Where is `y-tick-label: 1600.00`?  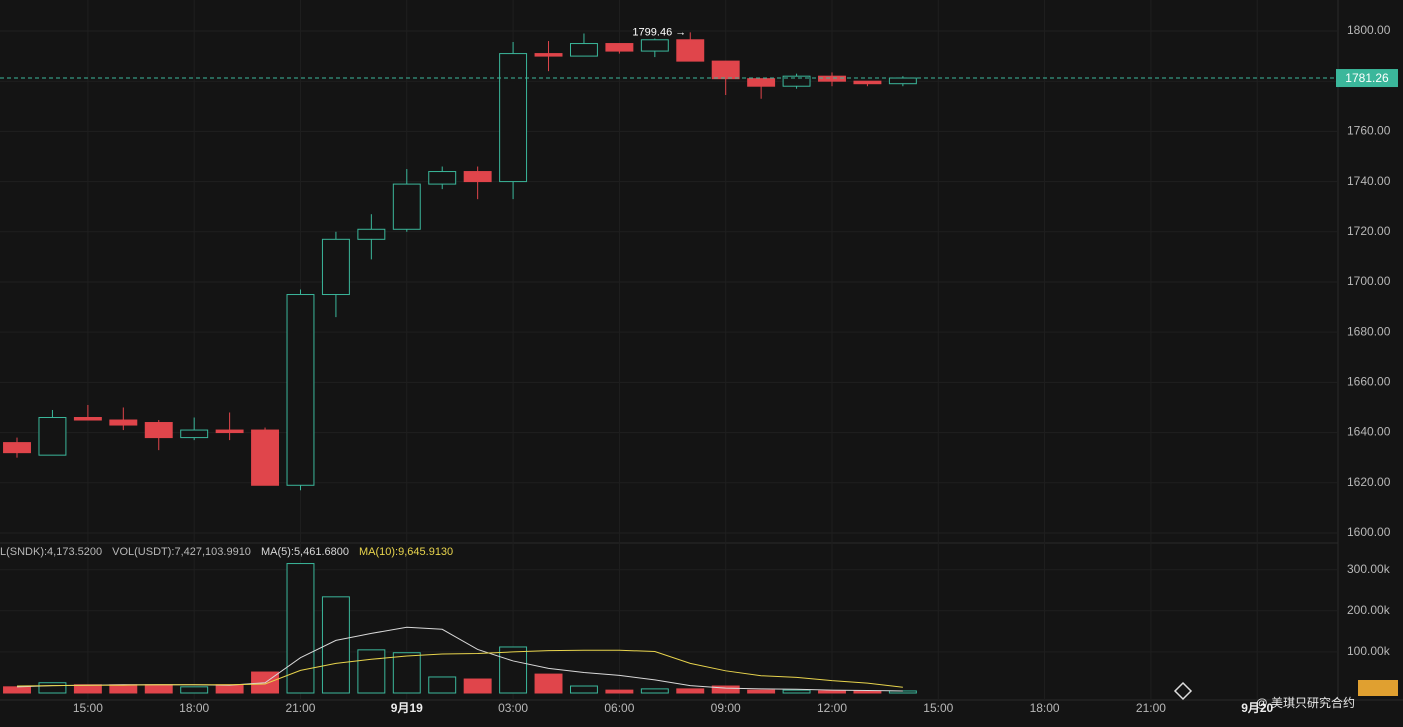 y-tick-label: 1600.00 is located at coordinates (1369, 532).